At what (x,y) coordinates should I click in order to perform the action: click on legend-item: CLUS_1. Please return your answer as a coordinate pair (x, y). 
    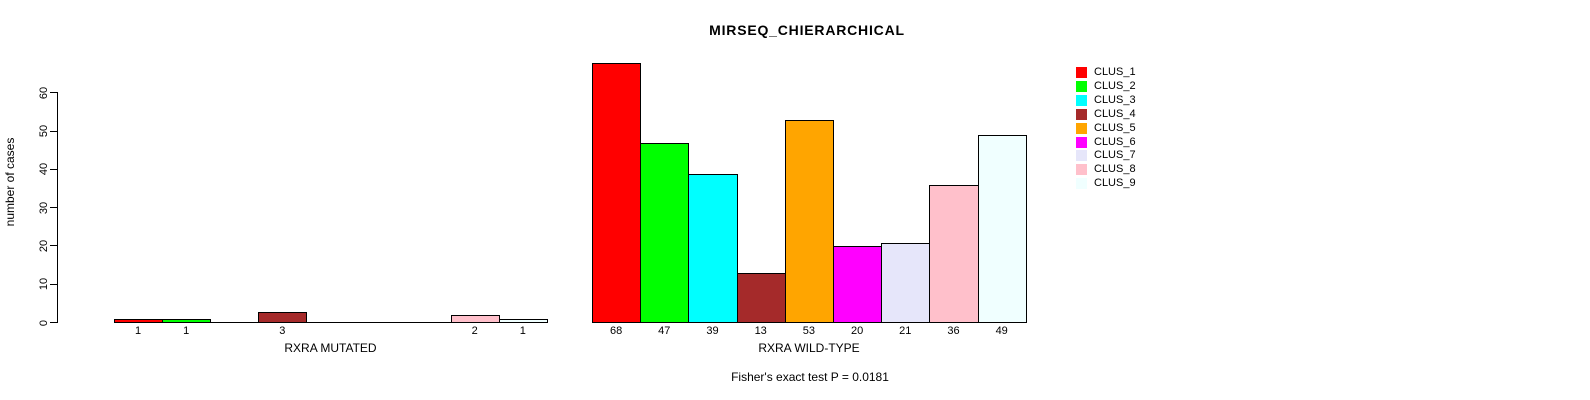
    Looking at the image, I should click on (1121, 73).